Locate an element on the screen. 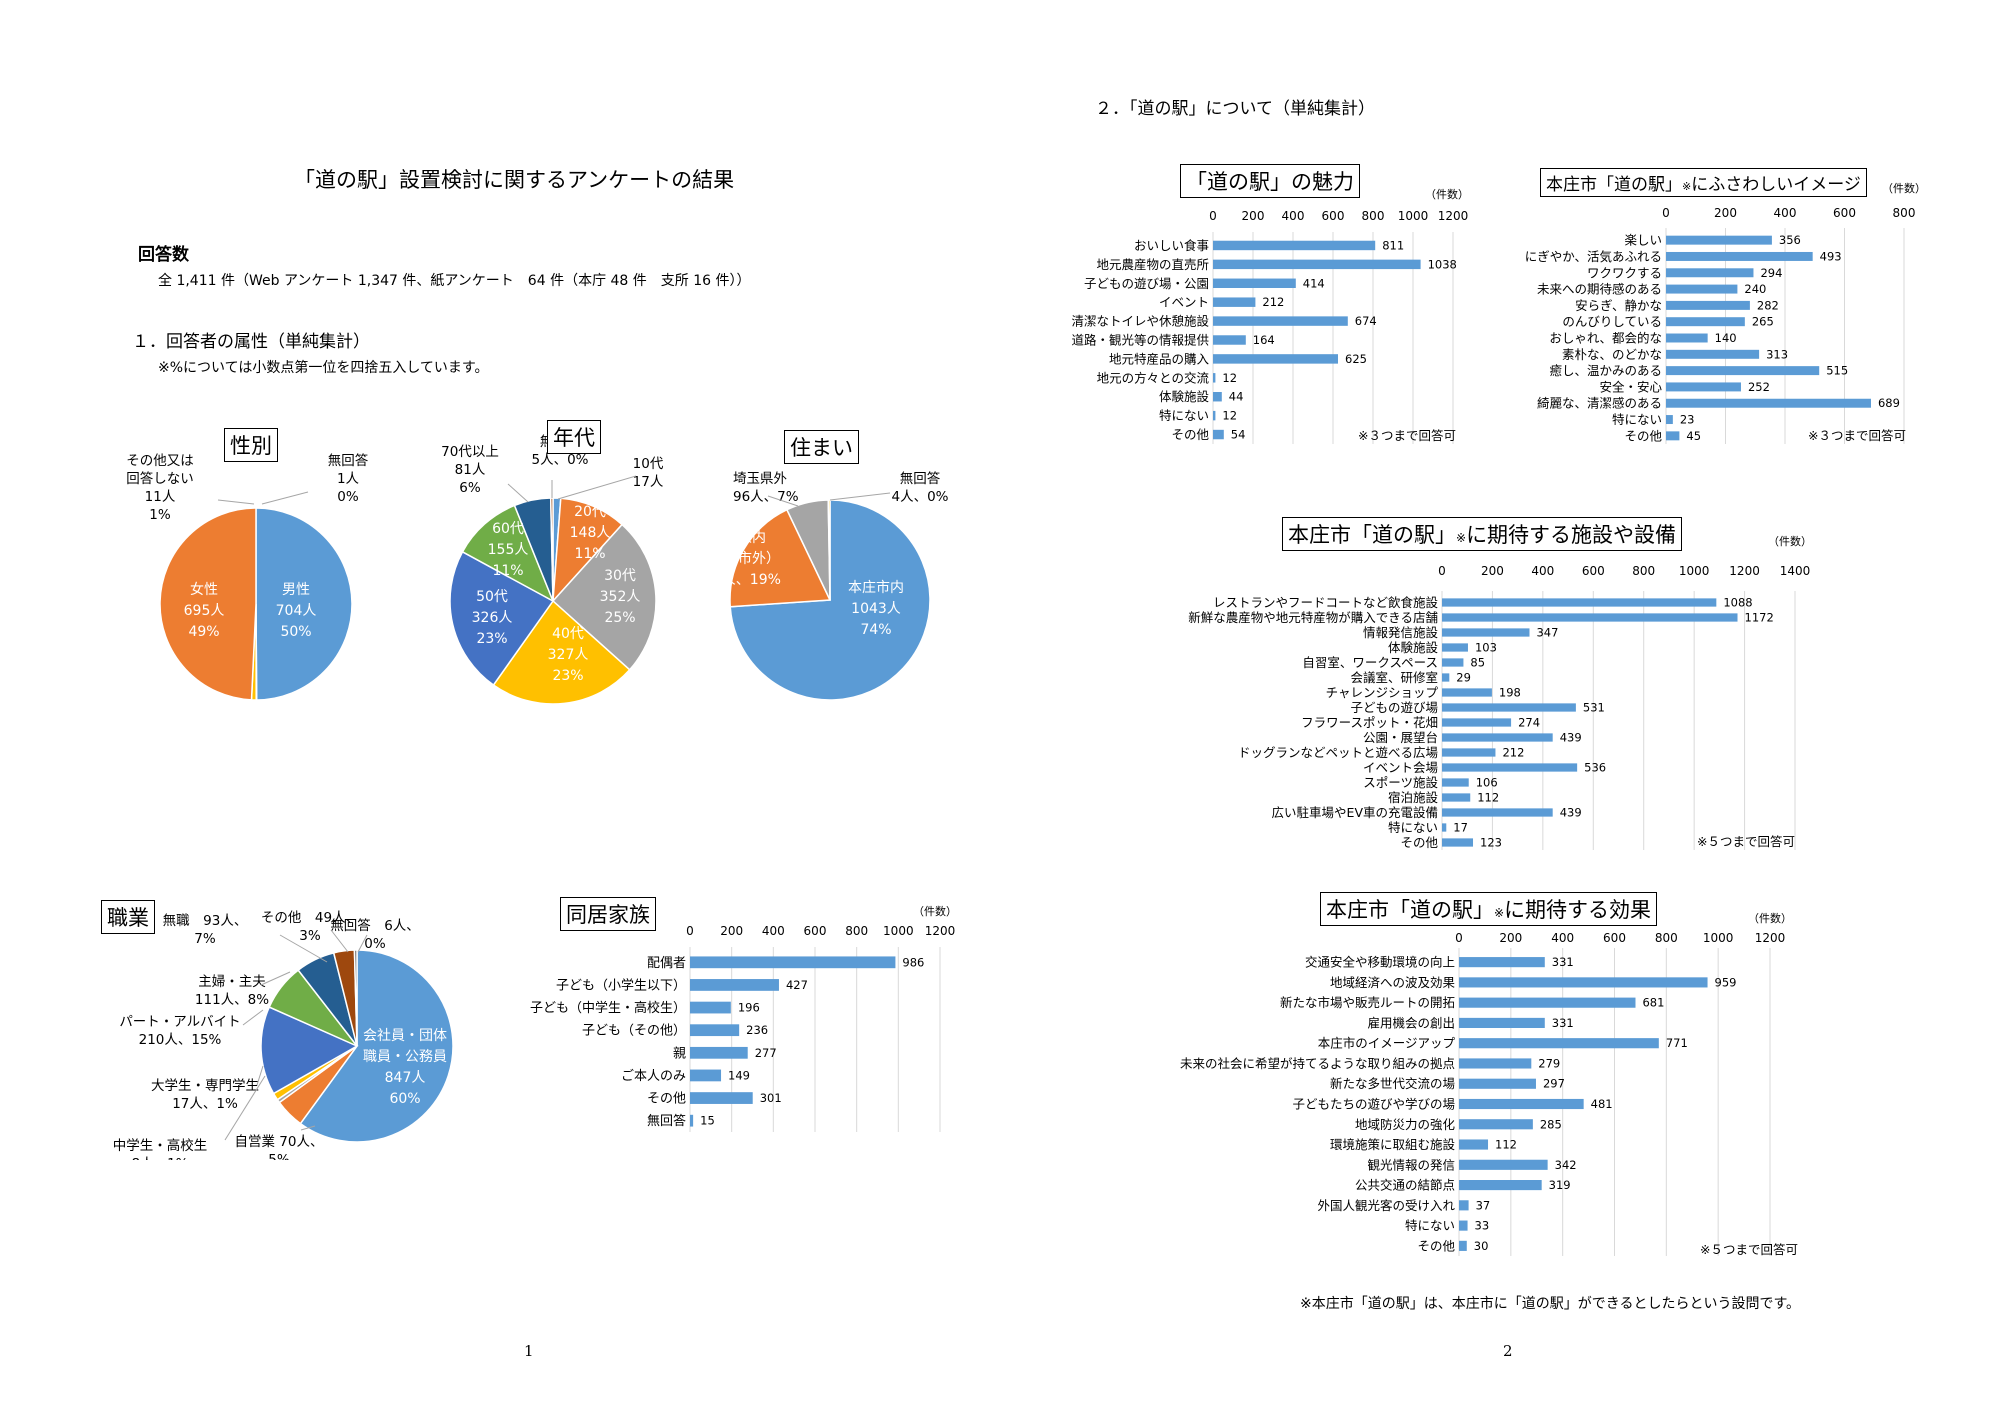  effects-value-4: 771 is located at coordinates (1677, 1043).